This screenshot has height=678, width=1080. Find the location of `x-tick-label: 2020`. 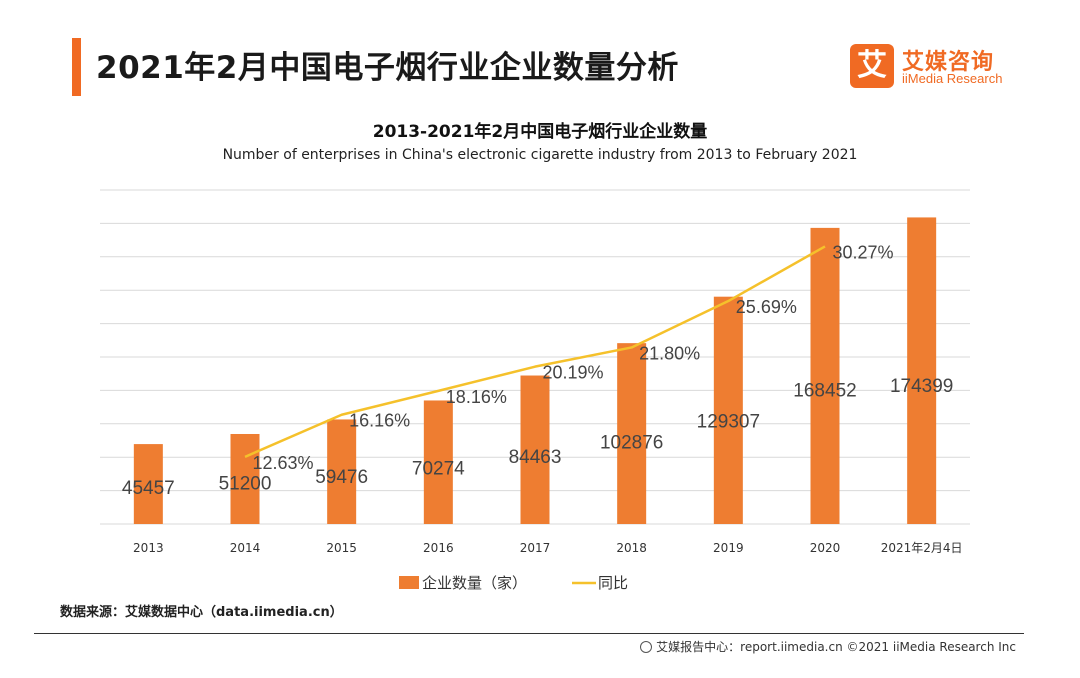

x-tick-label: 2020 is located at coordinates (825, 548).